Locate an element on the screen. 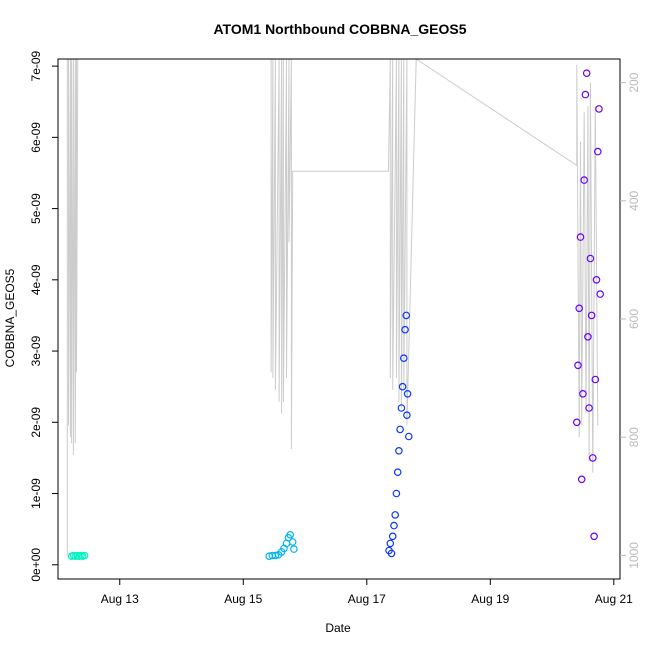 The height and width of the screenshot is (650, 650). secondary-y-axis: 200 400 600 800 1000 is located at coordinates (630, 320).